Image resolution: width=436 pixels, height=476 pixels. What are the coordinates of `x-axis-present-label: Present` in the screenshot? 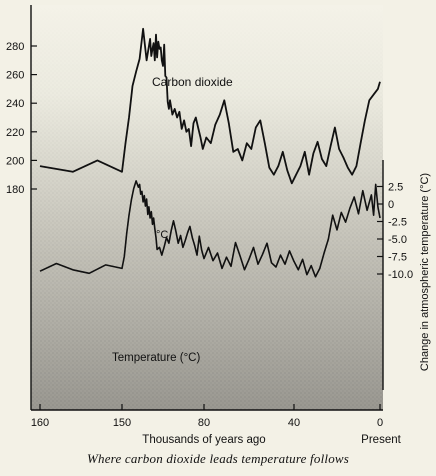 It's located at (381, 440).